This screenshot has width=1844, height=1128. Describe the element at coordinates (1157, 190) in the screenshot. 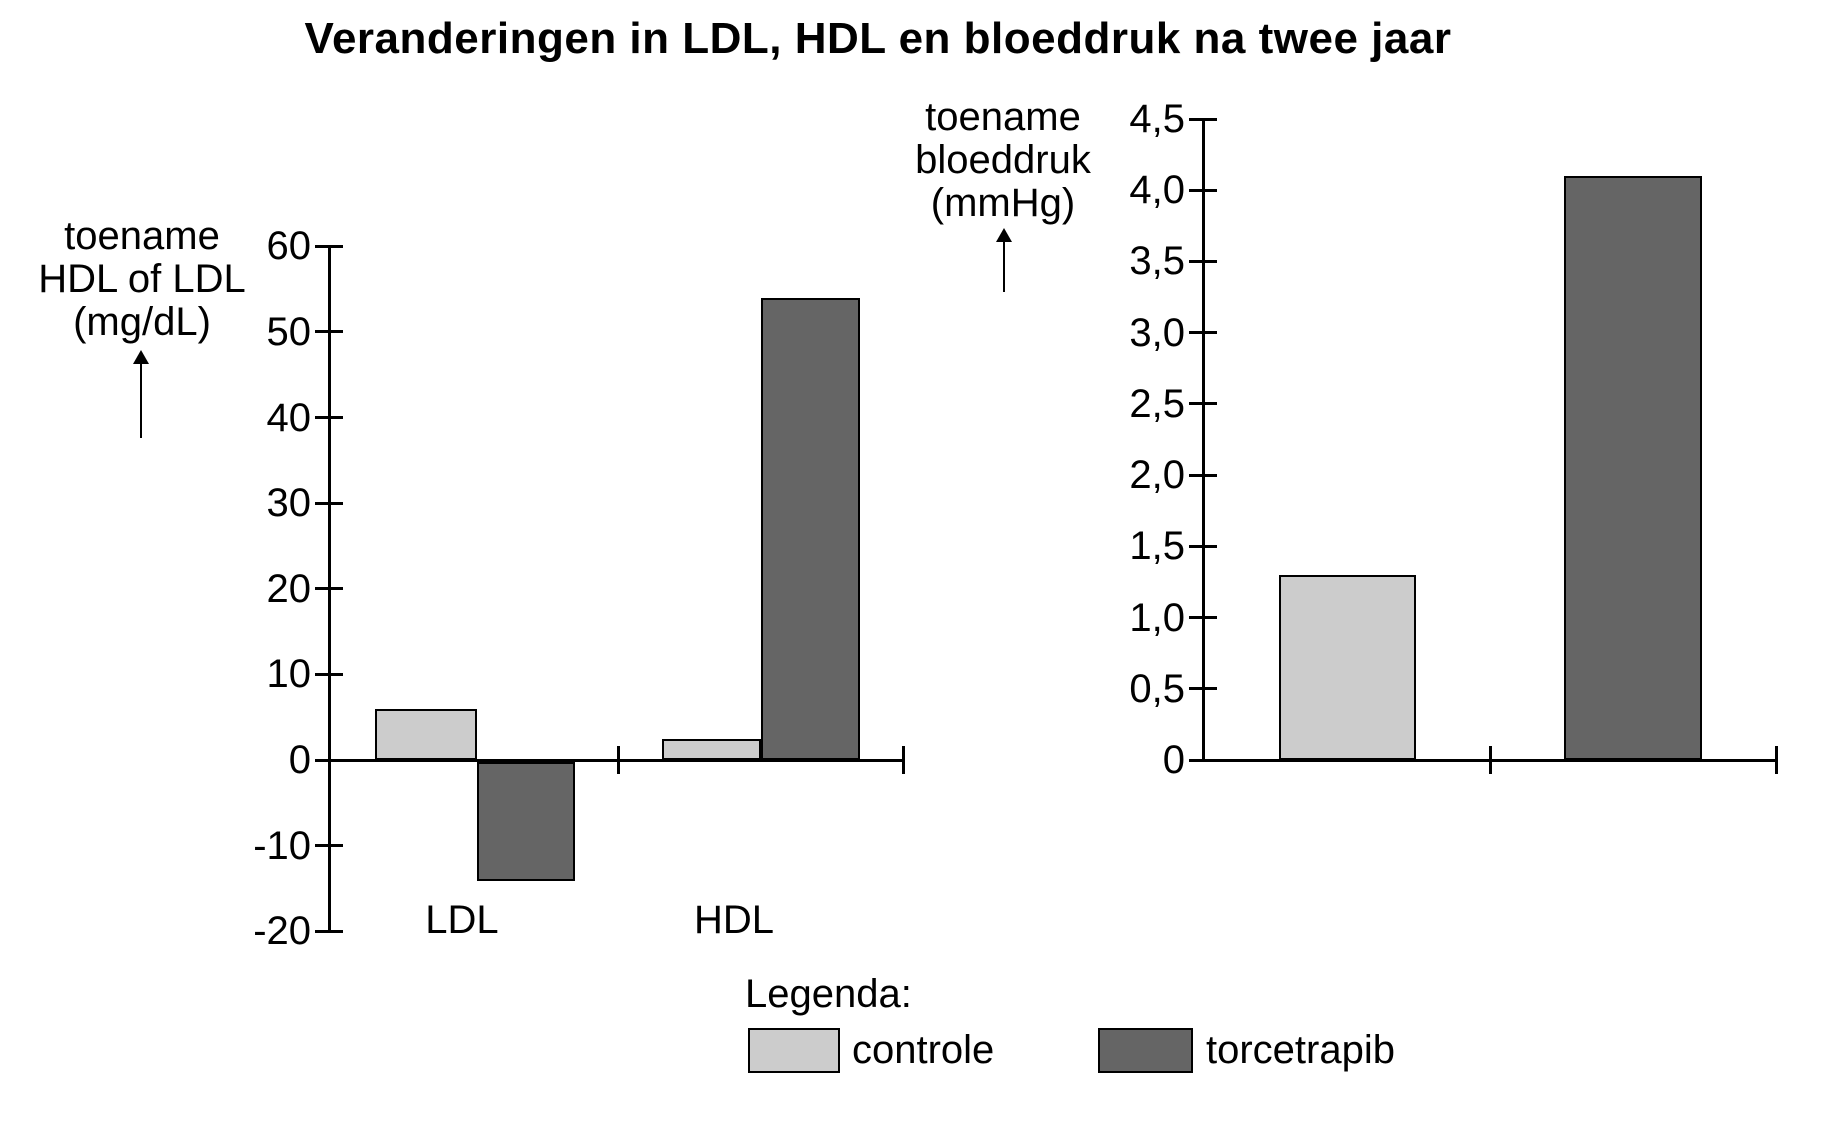

I see `y-tick-label: 4,0` at that location.